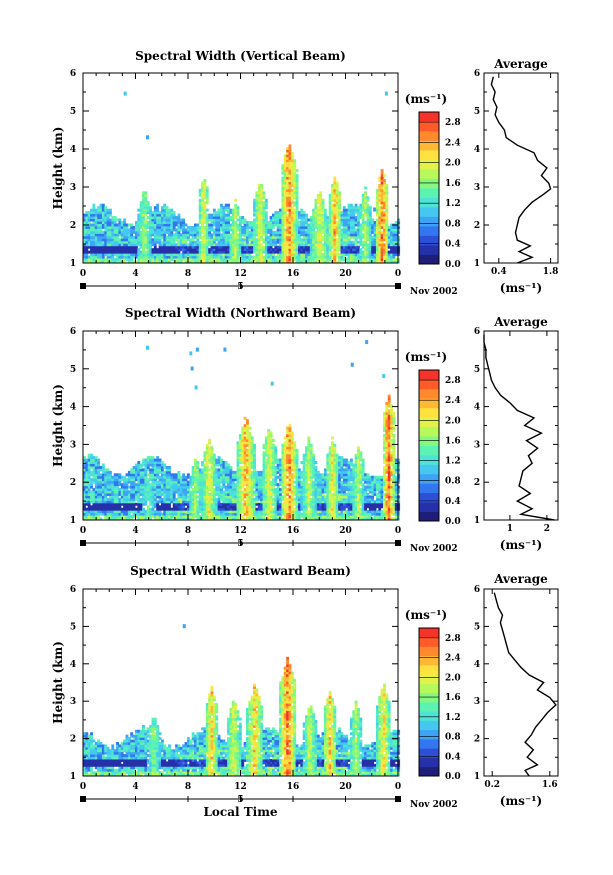 The width and height of the screenshot is (613, 875). Describe the element at coordinates (551, 272) in the screenshot. I see `average-x-tick-label: 1.8` at that location.